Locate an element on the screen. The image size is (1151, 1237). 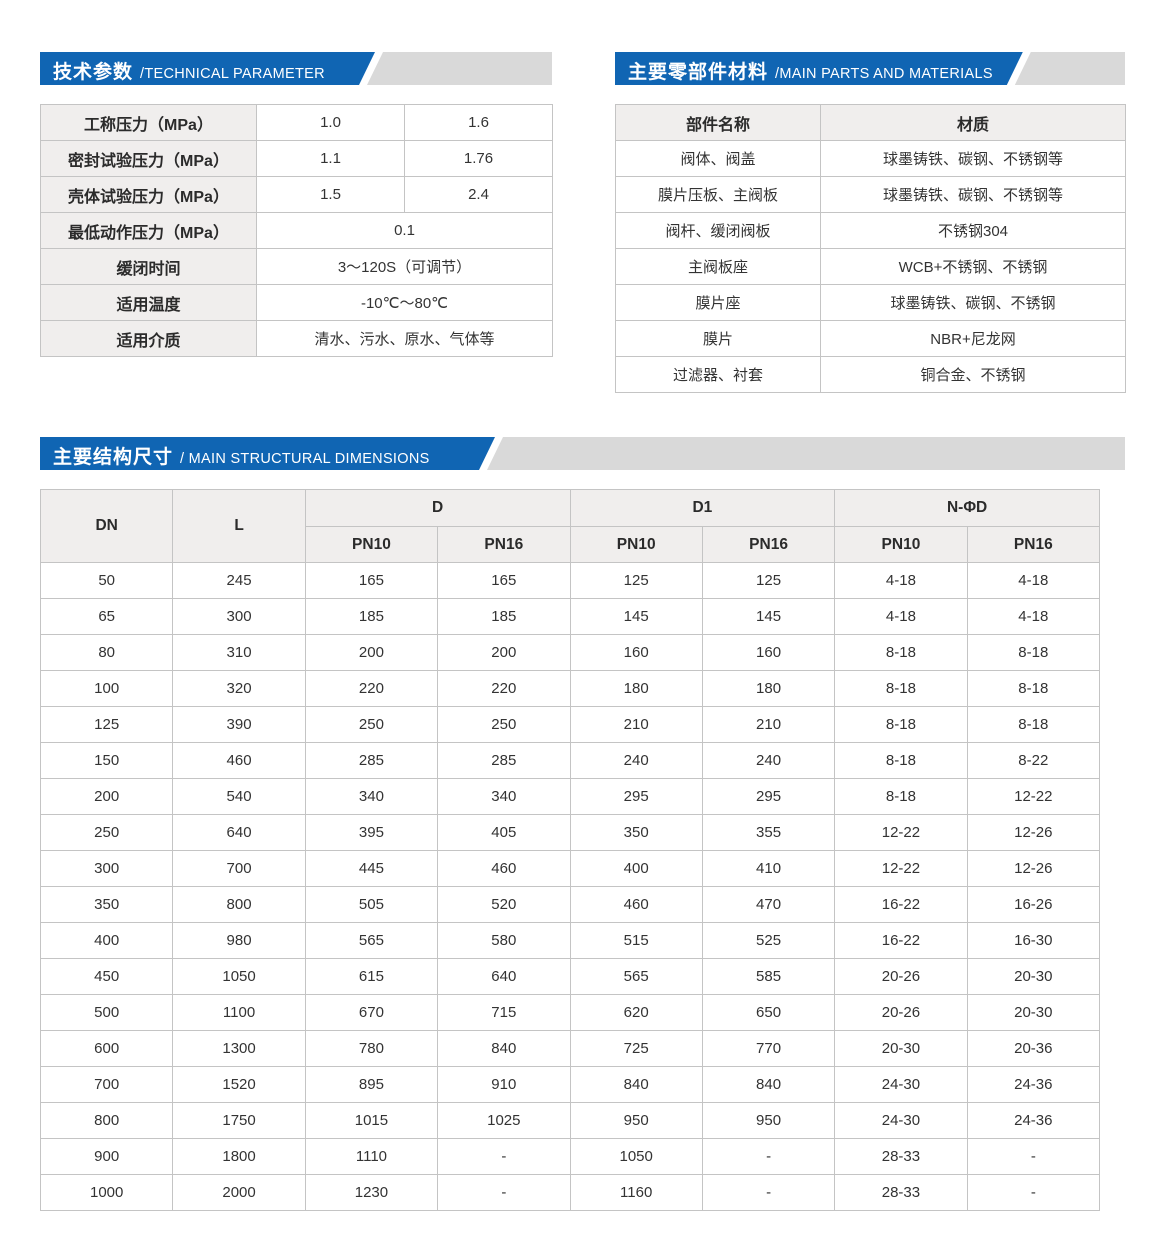
param-value-cell: 3～120S（可调节） is located at coordinates (404, 266).